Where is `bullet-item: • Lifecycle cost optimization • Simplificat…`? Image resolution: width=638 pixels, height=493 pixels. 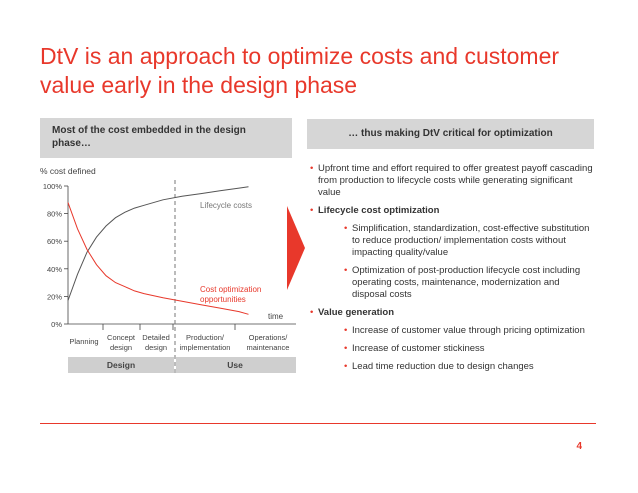
bullet-item: • Lifecycle cost optimization • Simplificat… is located at coordinates (451, 253).